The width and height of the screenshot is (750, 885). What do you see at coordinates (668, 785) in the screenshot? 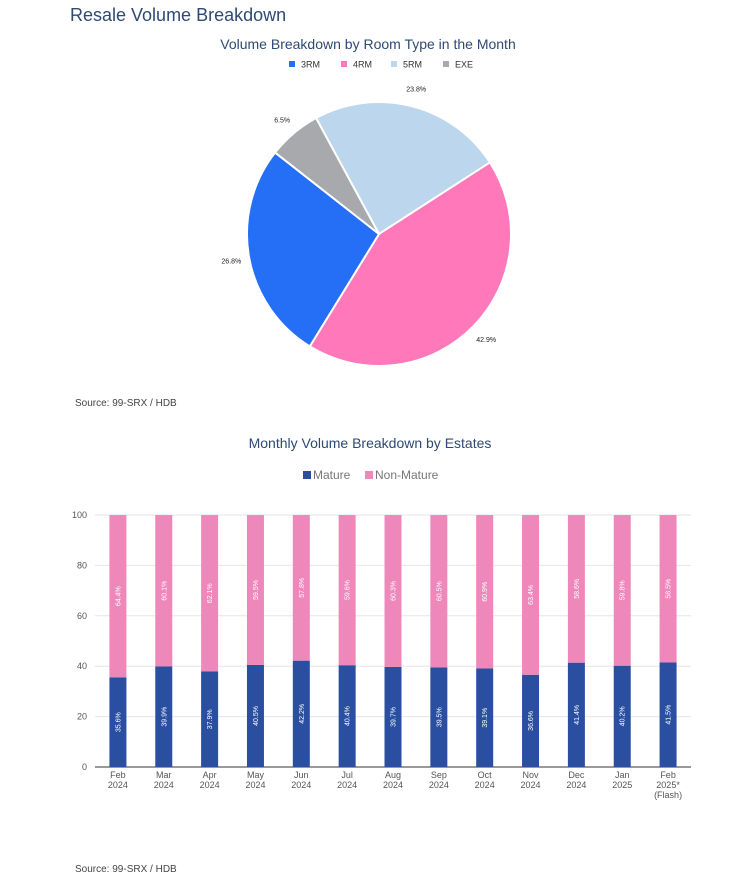
I see `x-tick-label: 2025*` at bounding box center [668, 785].